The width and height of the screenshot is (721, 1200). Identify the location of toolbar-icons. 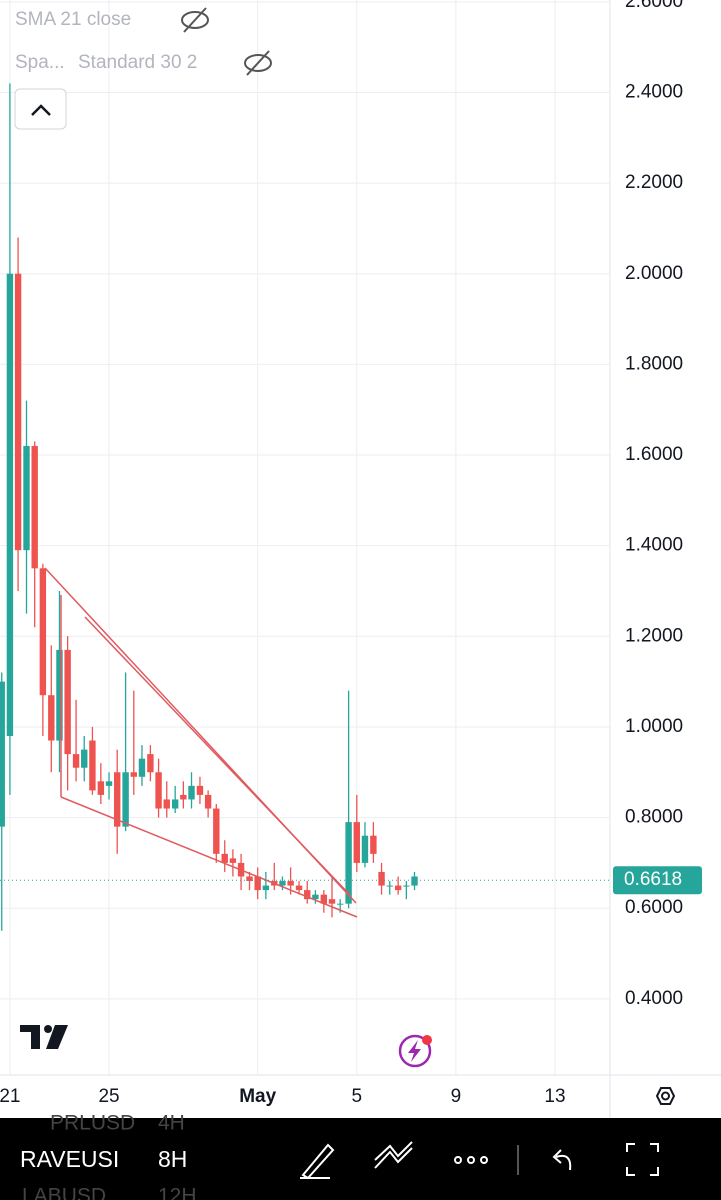
(479, 1160).